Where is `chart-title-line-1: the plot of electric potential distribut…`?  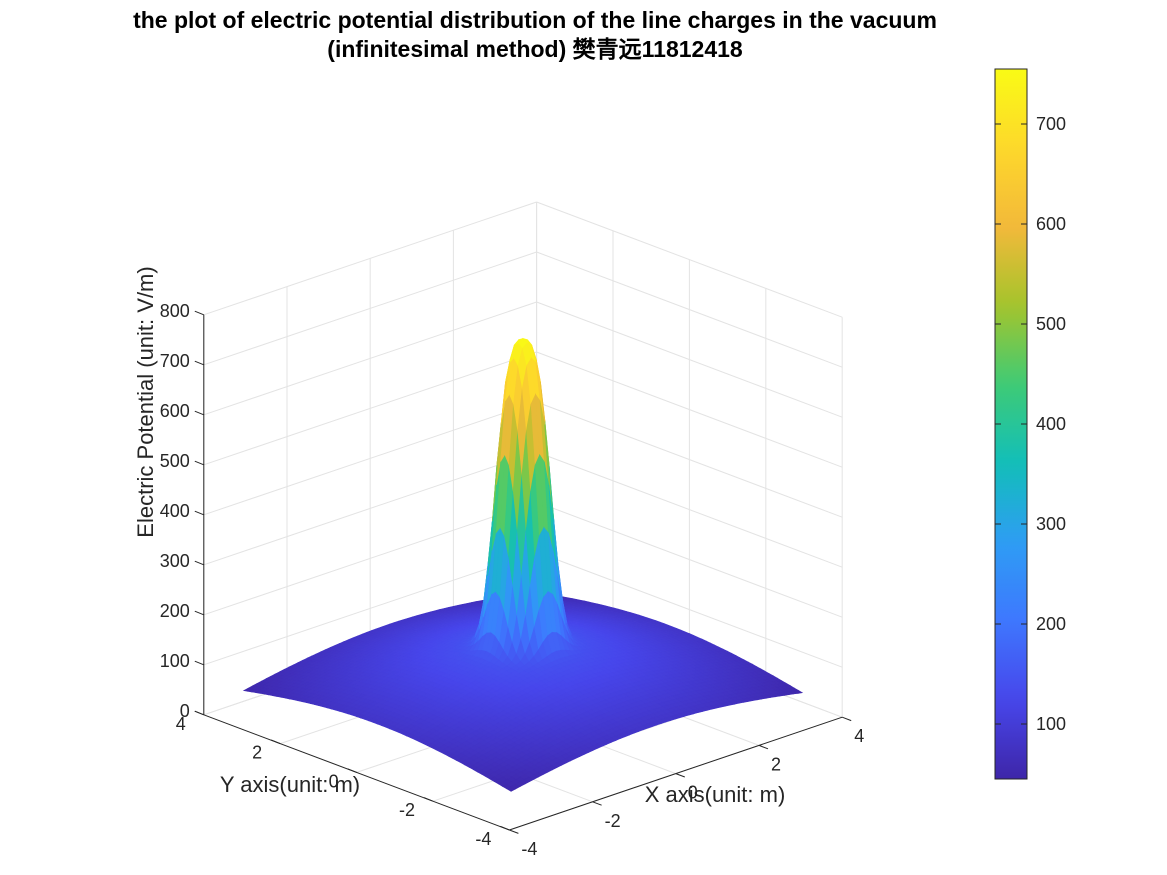 chart-title-line-1: the plot of electric potential distribut… is located at coordinates (535, 20).